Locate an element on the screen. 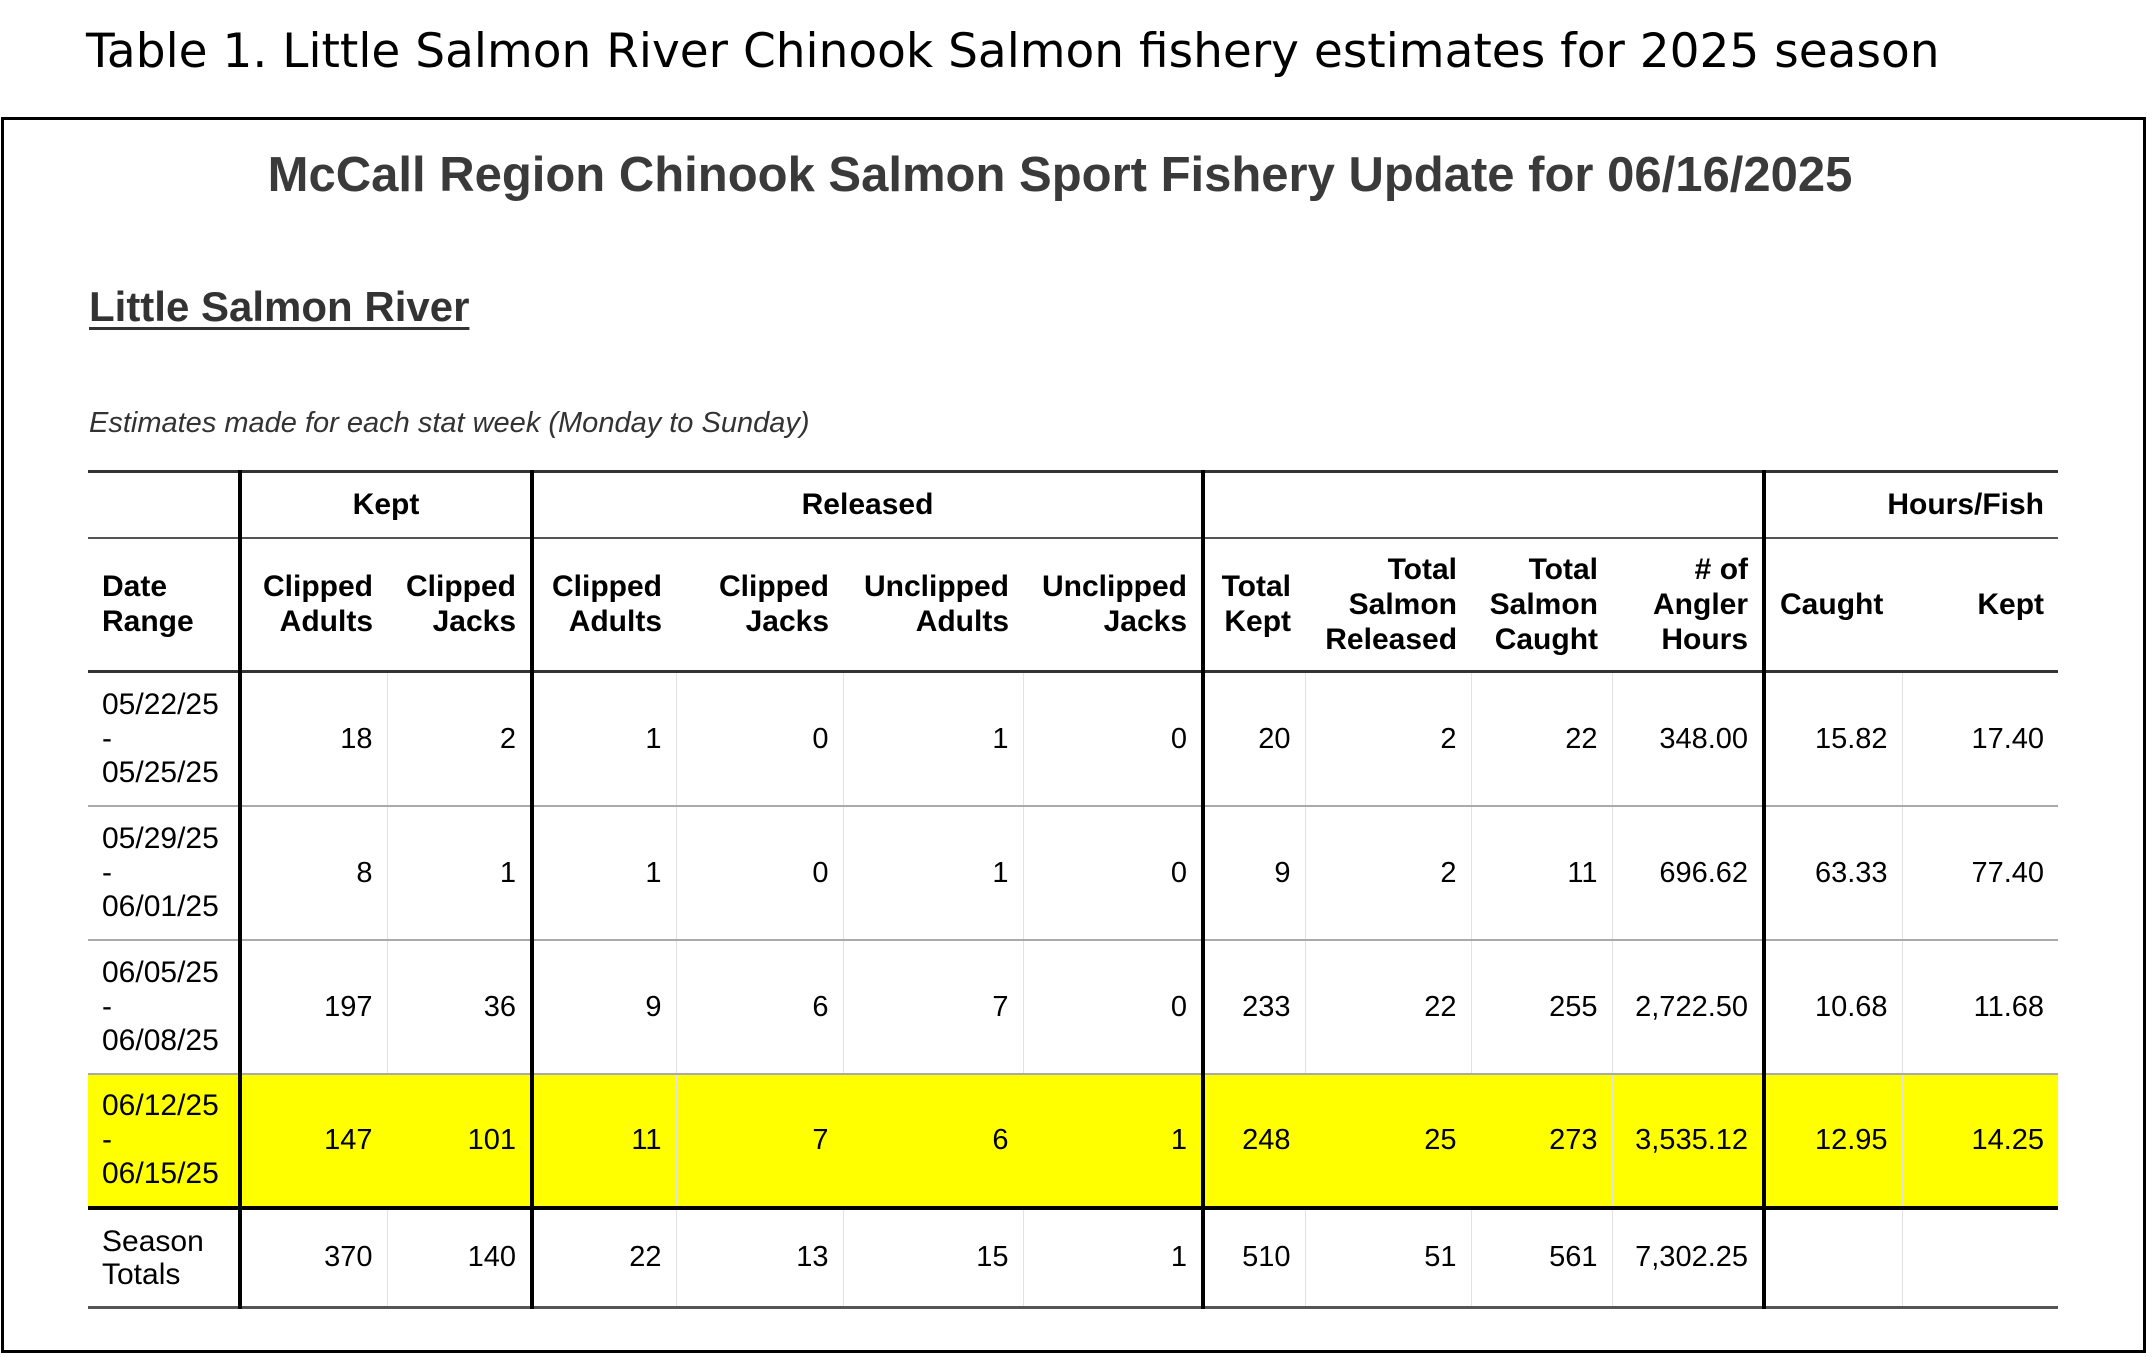 The width and height of the screenshot is (2153, 1357). hours-per-fish-kept-cell: 17.40 is located at coordinates (1980, 739).